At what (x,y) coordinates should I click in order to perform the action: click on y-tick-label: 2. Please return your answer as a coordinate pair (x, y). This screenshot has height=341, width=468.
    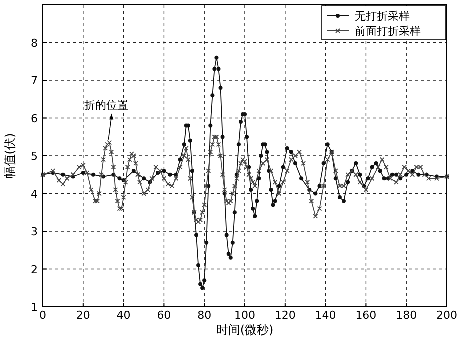
    Looking at the image, I should click on (34, 269).